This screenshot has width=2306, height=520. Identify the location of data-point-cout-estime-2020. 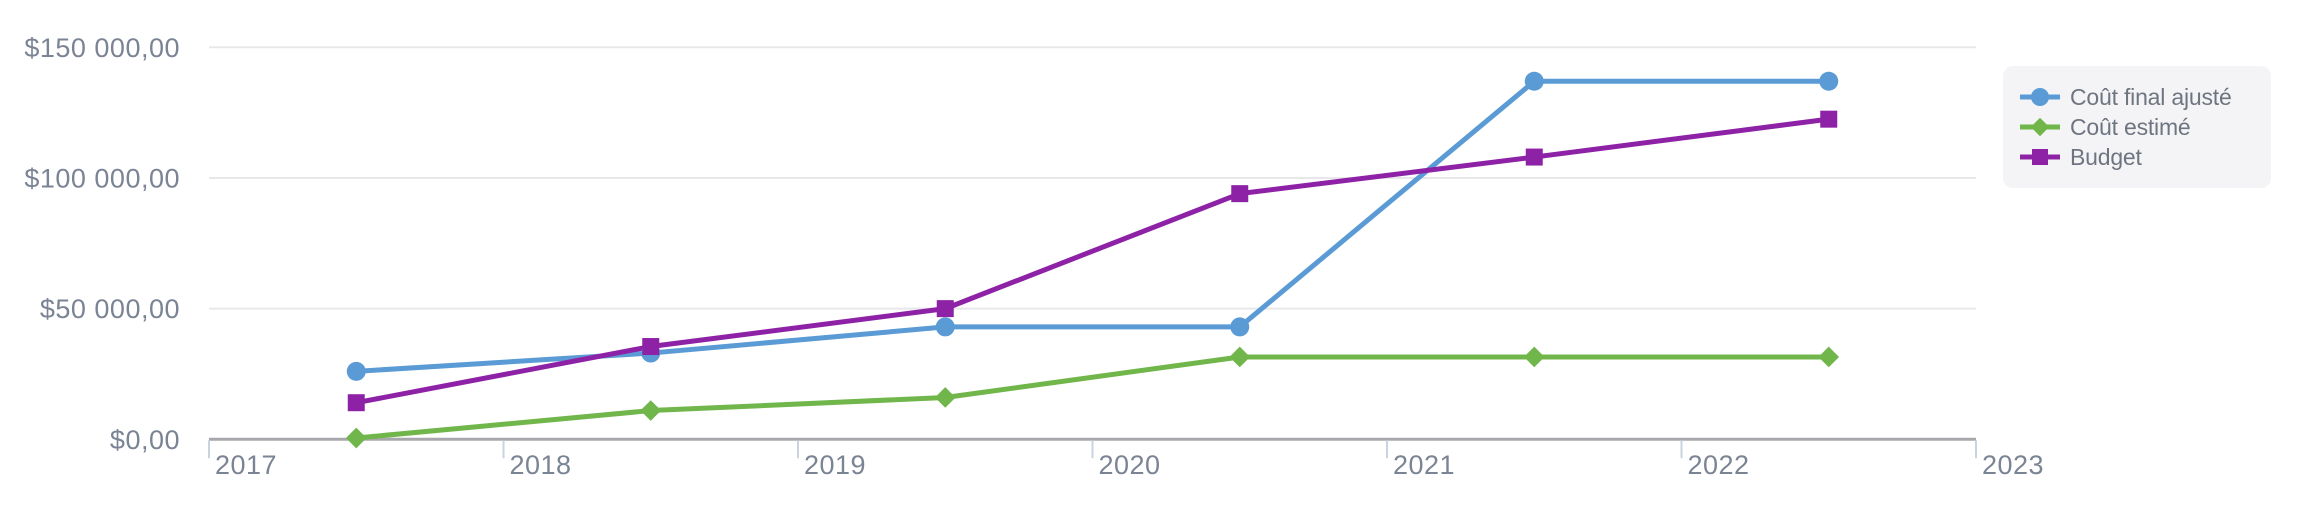
(1240, 357).